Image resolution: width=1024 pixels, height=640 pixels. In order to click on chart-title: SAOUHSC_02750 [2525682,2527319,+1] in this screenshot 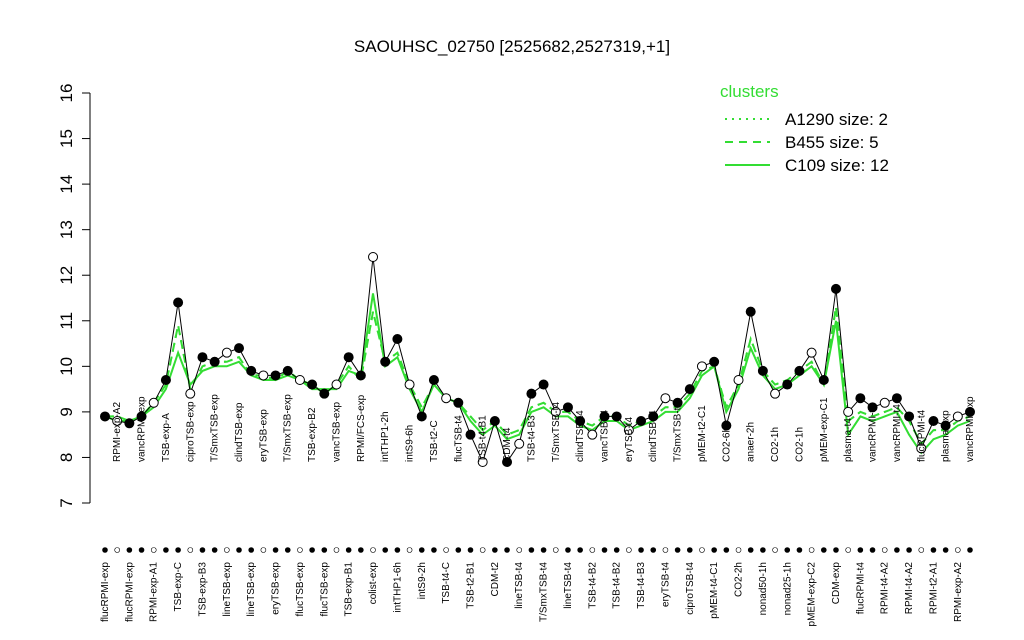, I will do `click(512, 46)`.